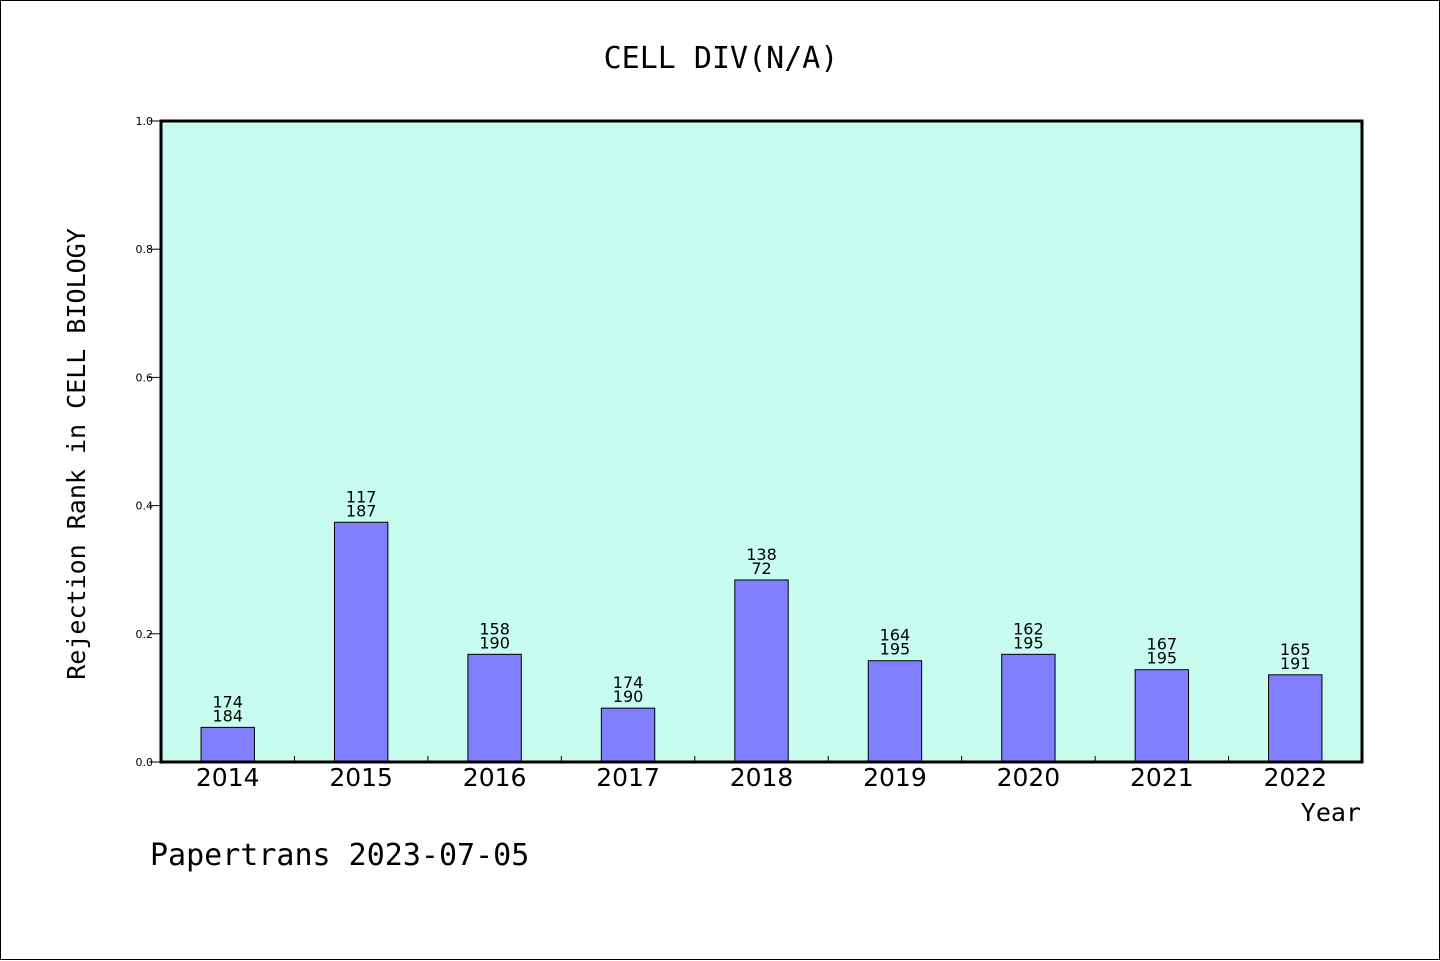  Describe the element at coordinates (361, 777) in the screenshot. I see `x-tick-label-2015: 2015` at that location.